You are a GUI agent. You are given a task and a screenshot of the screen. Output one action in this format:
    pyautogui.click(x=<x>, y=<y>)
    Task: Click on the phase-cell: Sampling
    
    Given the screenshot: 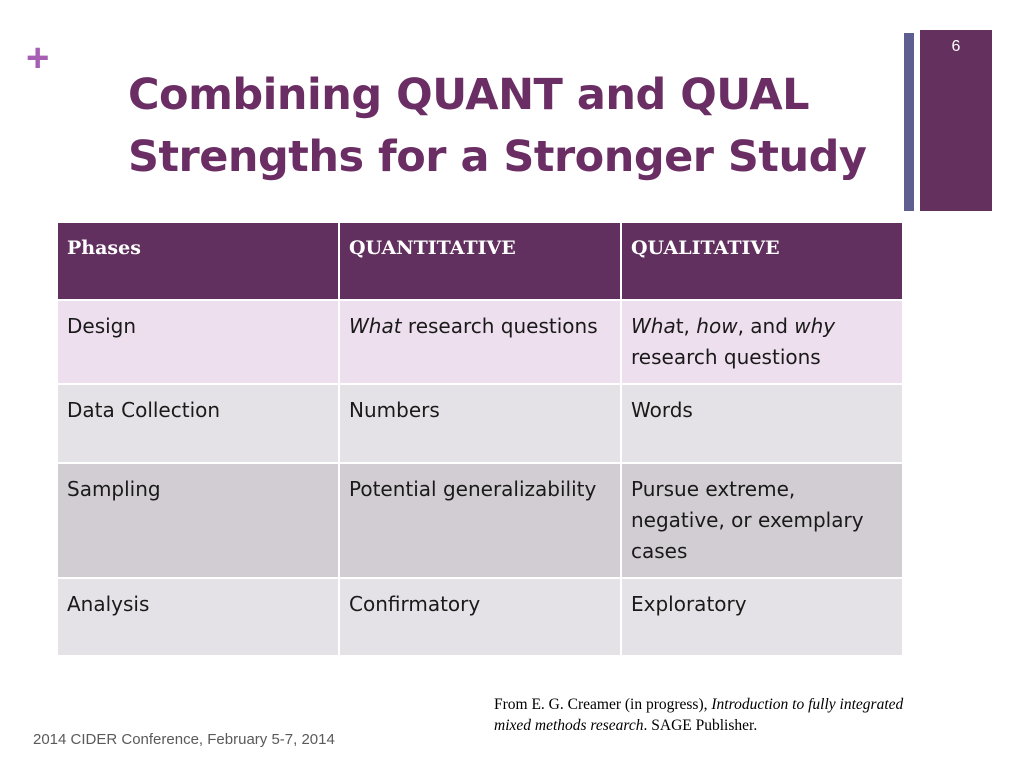 What is the action you would take?
    pyautogui.click(x=198, y=520)
    